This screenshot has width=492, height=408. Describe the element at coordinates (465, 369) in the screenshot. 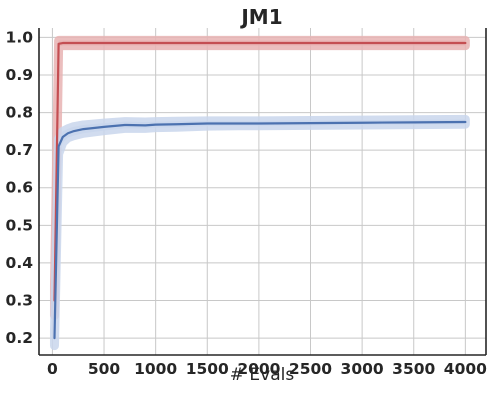

I see `x-tick-label: 4000` at that location.